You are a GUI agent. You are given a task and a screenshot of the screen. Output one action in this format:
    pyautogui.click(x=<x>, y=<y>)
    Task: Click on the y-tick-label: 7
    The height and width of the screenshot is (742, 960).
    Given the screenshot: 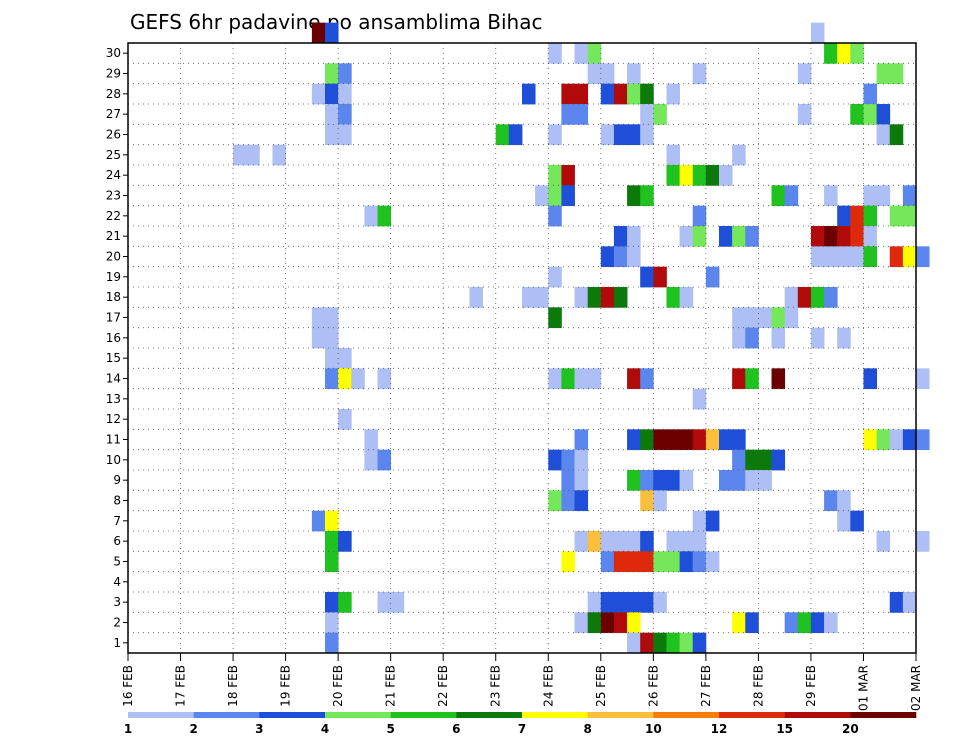 What is the action you would take?
    pyautogui.click(x=117, y=521)
    